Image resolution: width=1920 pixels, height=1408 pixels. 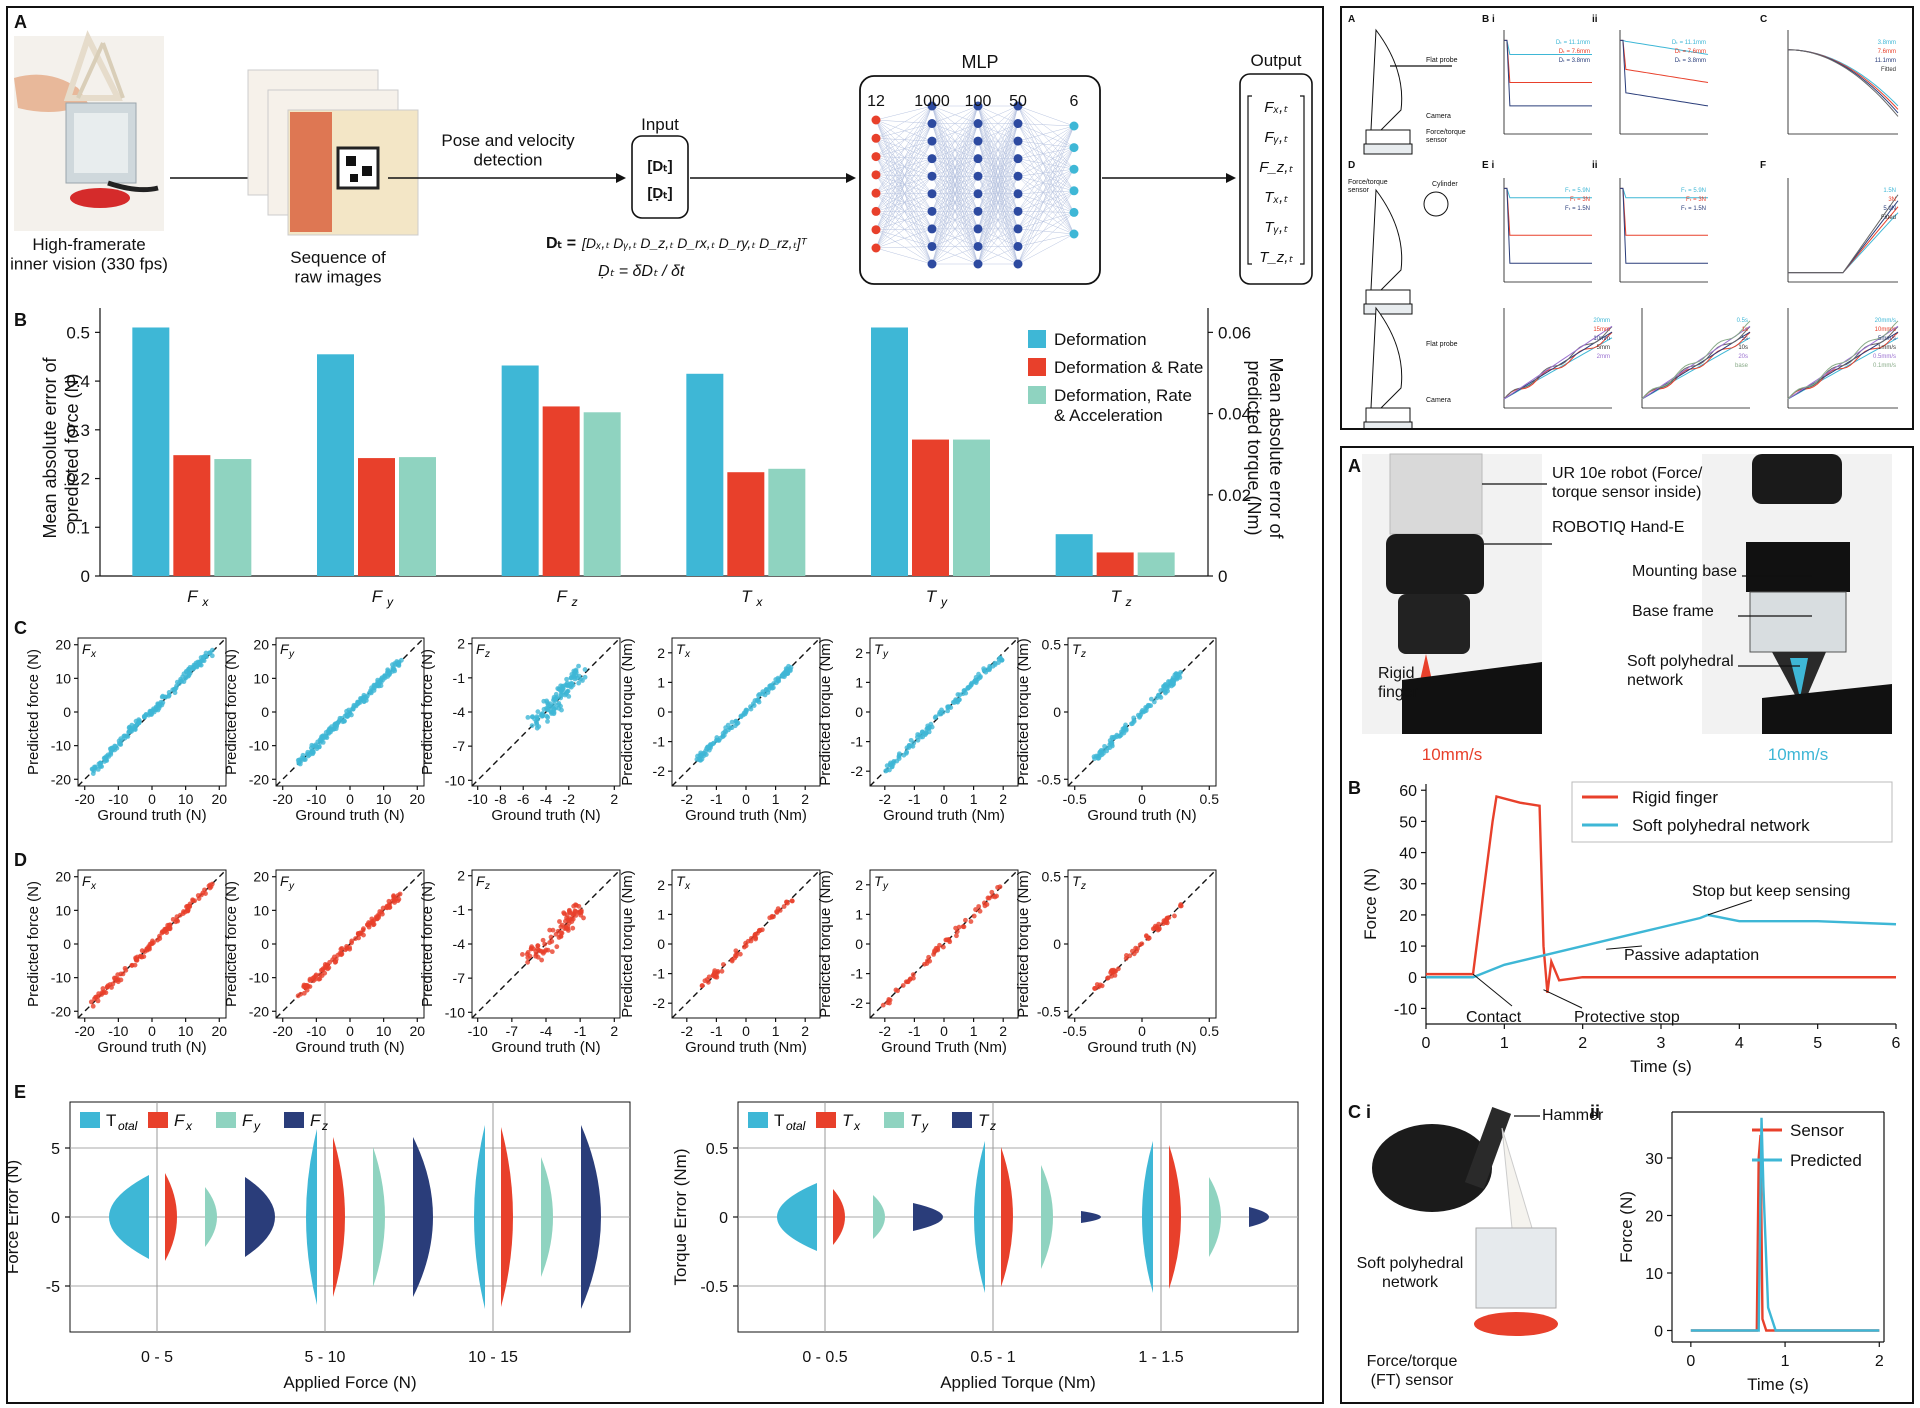 What do you see at coordinates (1763, 165) in the screenshot?
I see `rt-label-f: F` at bounding box center [1763, 165].